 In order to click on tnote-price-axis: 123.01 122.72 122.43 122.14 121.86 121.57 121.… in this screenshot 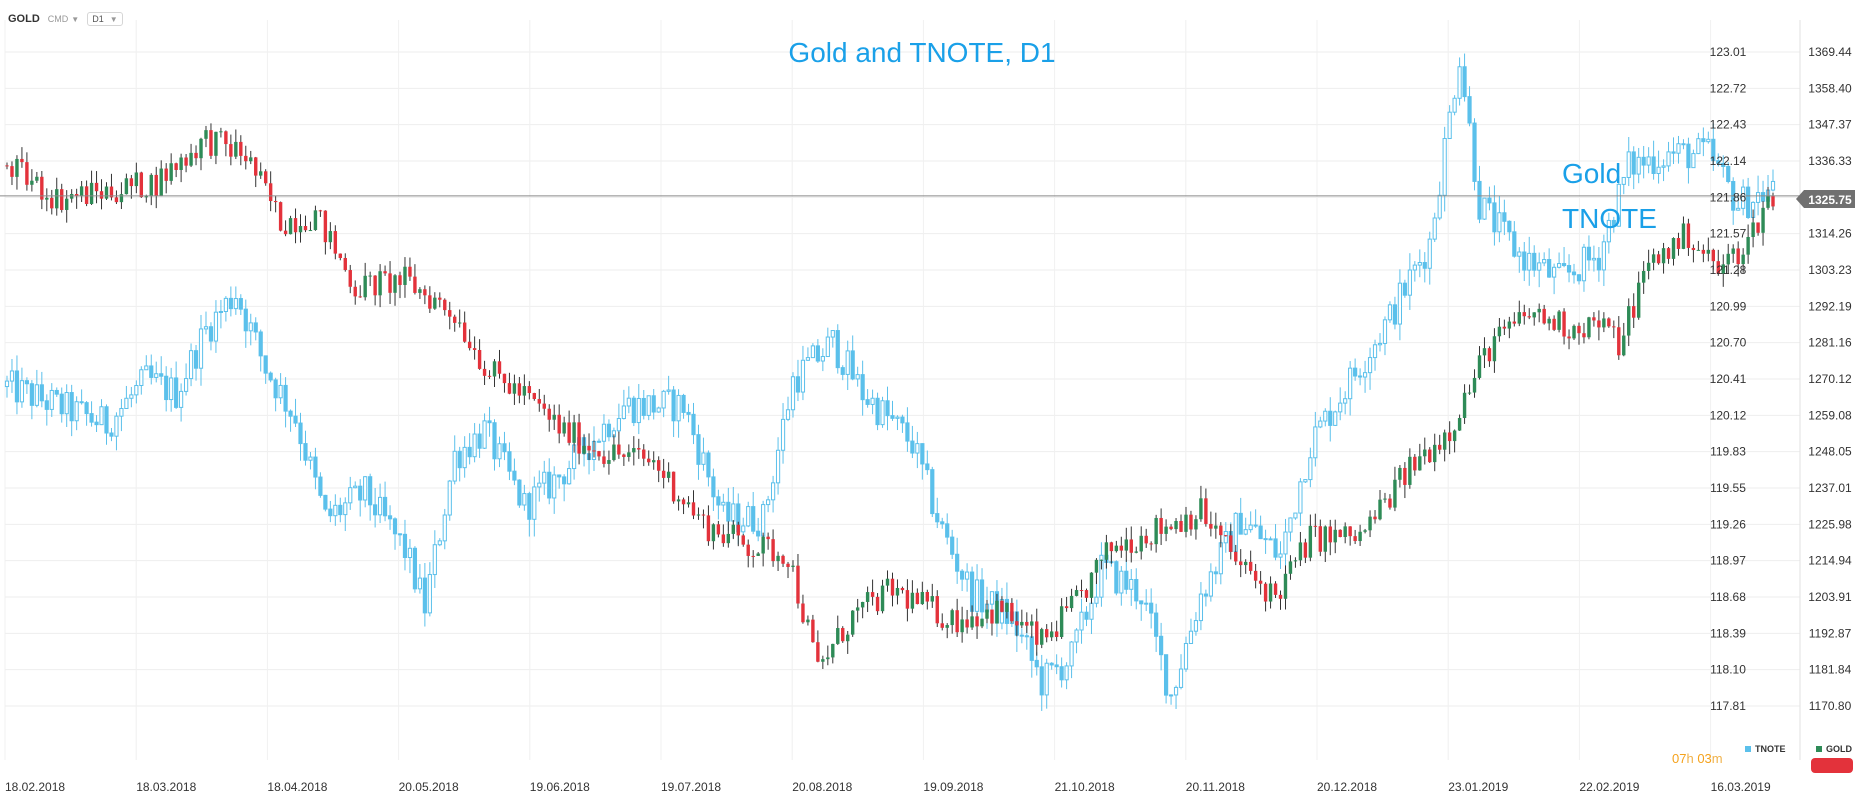, I will do `click(1728, 379)`.